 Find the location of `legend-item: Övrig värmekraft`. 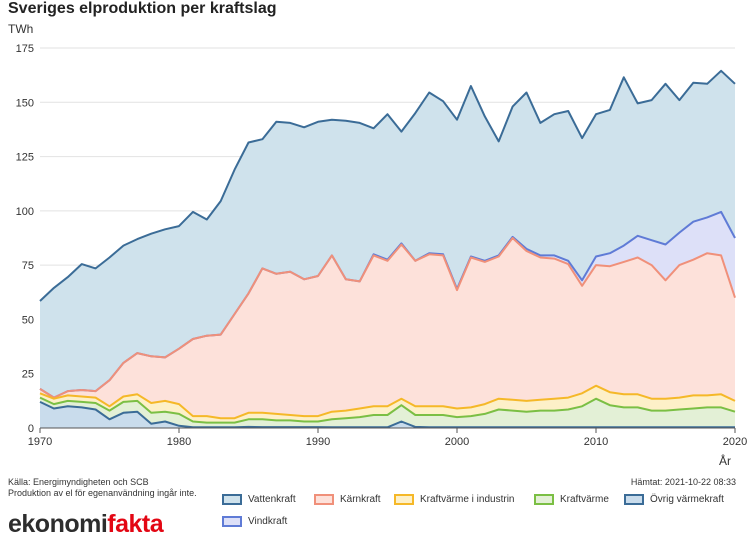

legend-item: Övrig värmekraft is located at coordinates (674, 499).